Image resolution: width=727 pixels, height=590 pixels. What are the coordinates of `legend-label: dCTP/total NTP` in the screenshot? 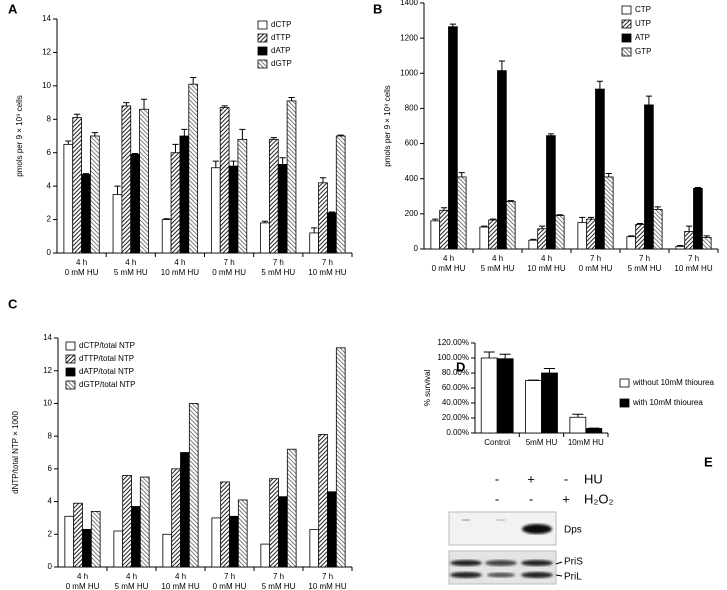 It's located at (107, 345).